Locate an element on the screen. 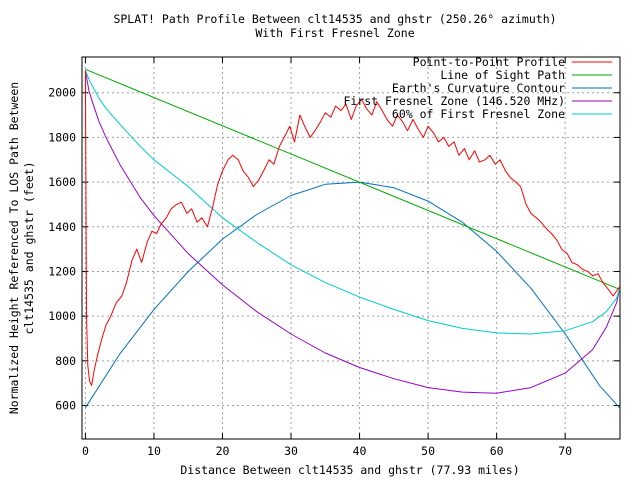  legend-label-point-to-point-profile: Point-to-Point Profile is located at coordinates (489, 62).